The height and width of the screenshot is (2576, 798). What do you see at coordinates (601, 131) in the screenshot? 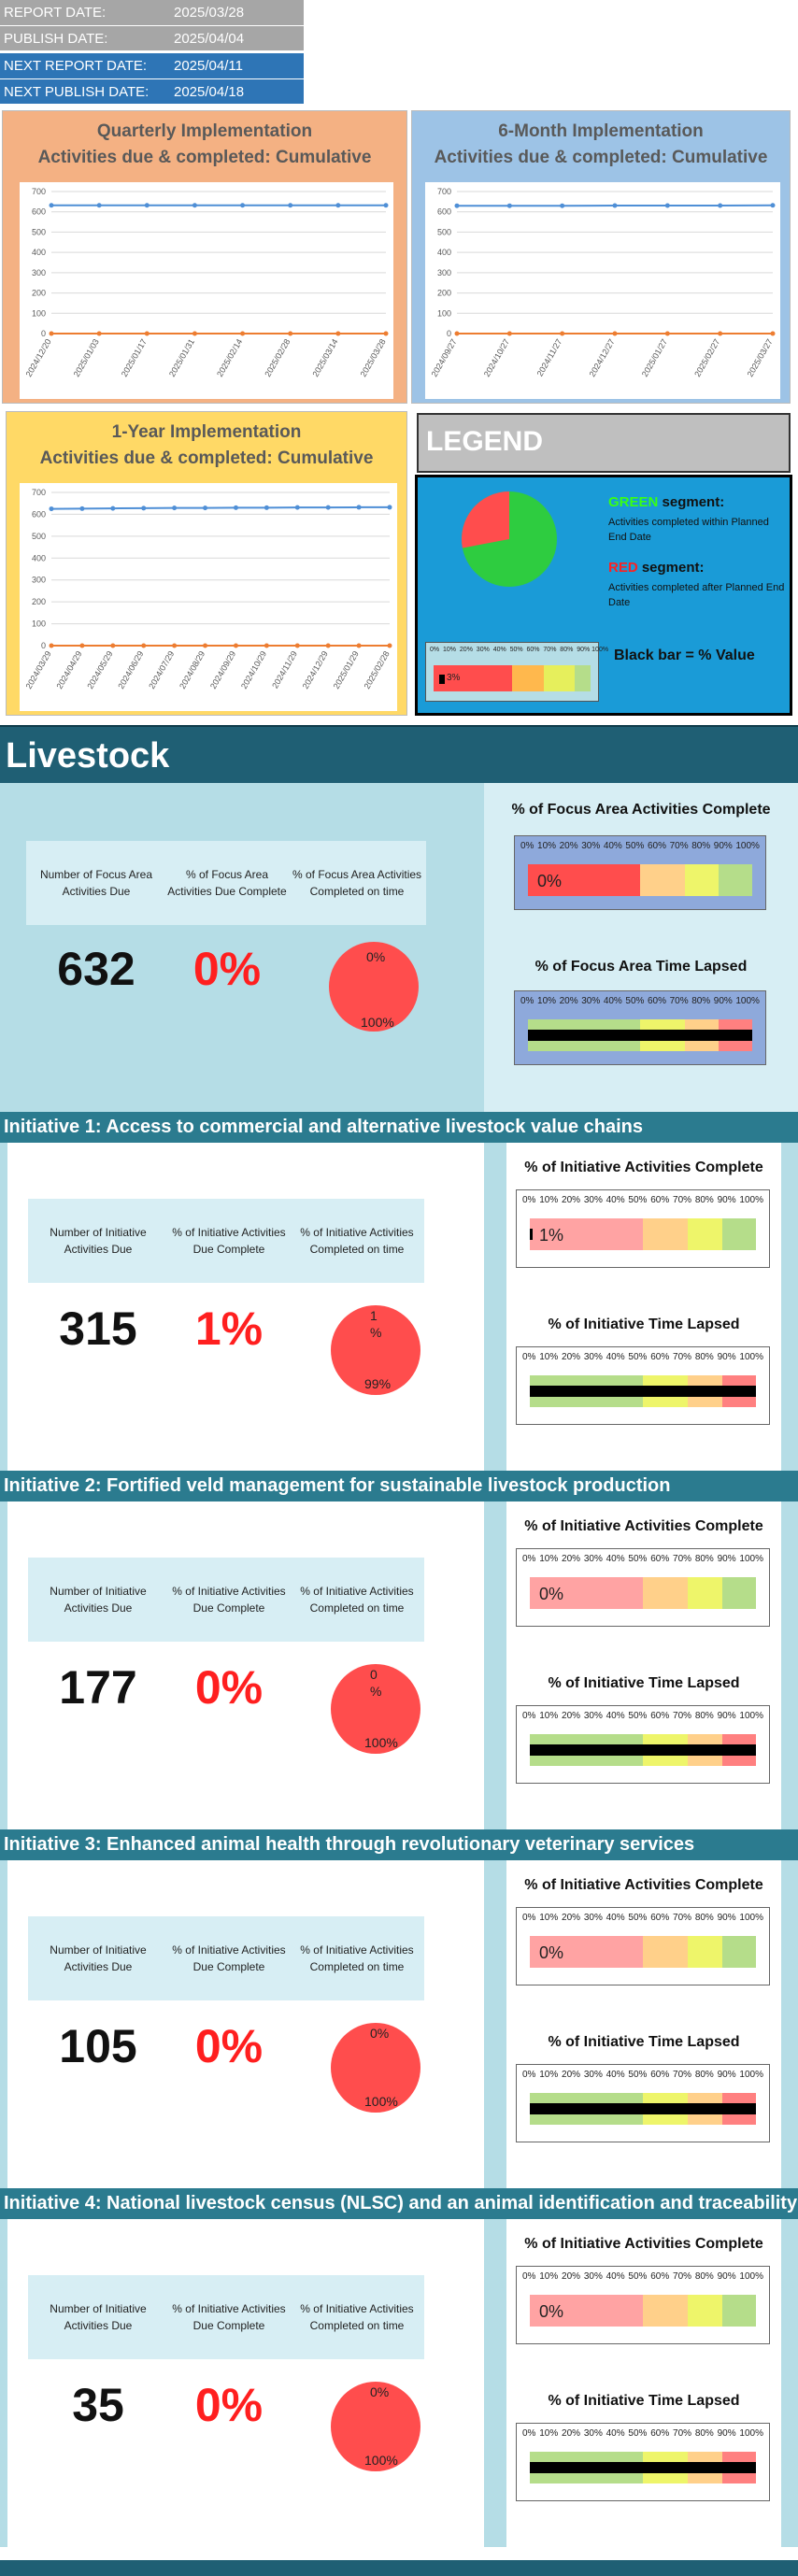
I see `chart-title: 6-Month Implementation` at bounding box center [601, 131].